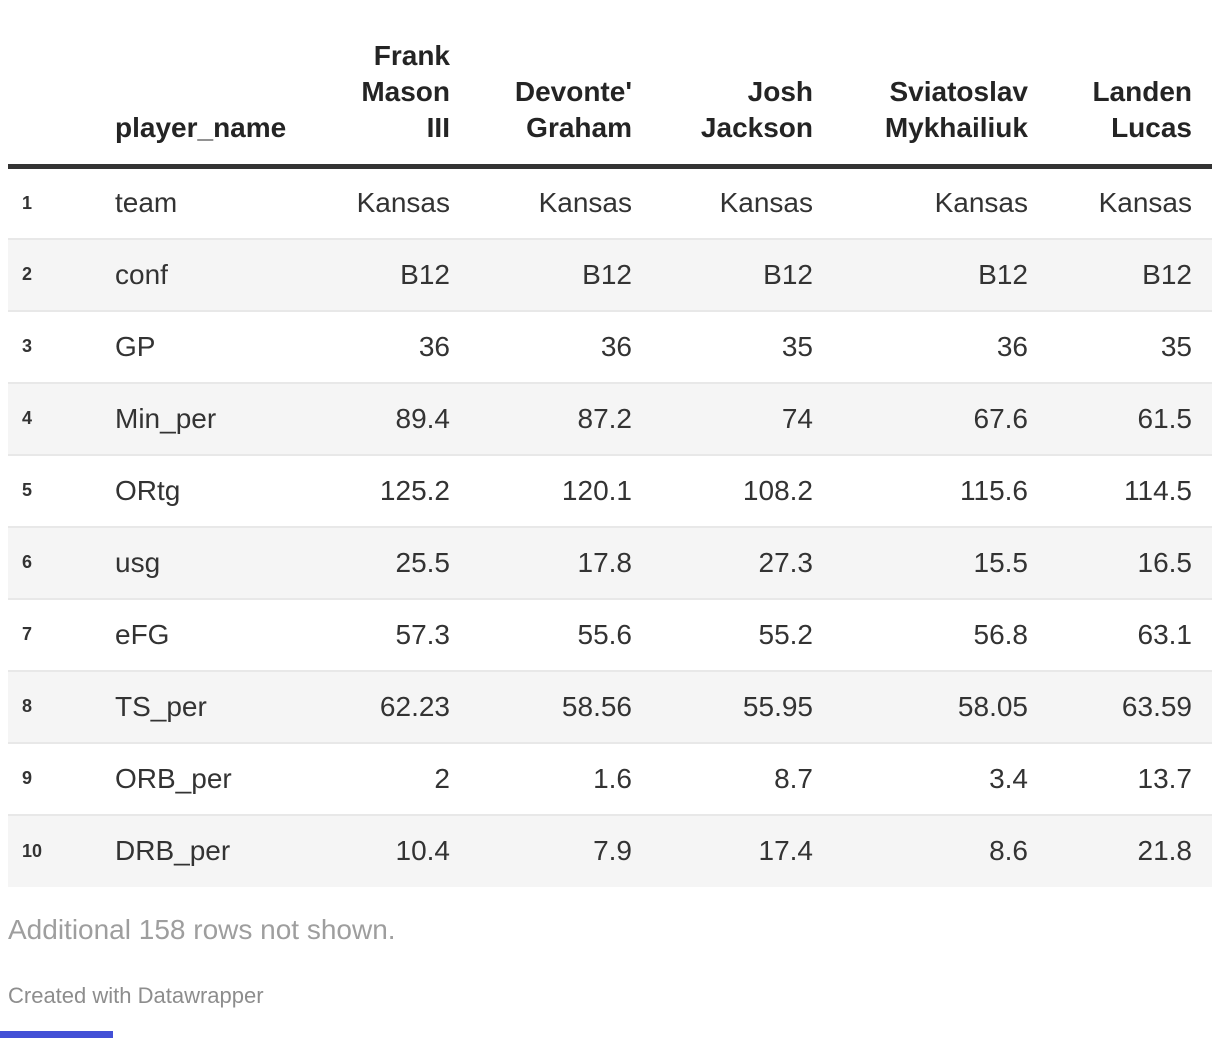 This screenshot has height=1038, width=1220. What do you see at coordinates (192, 562) in the screenshot?
I see `stat-name-cell: usg` at bounding box center [192, 562].